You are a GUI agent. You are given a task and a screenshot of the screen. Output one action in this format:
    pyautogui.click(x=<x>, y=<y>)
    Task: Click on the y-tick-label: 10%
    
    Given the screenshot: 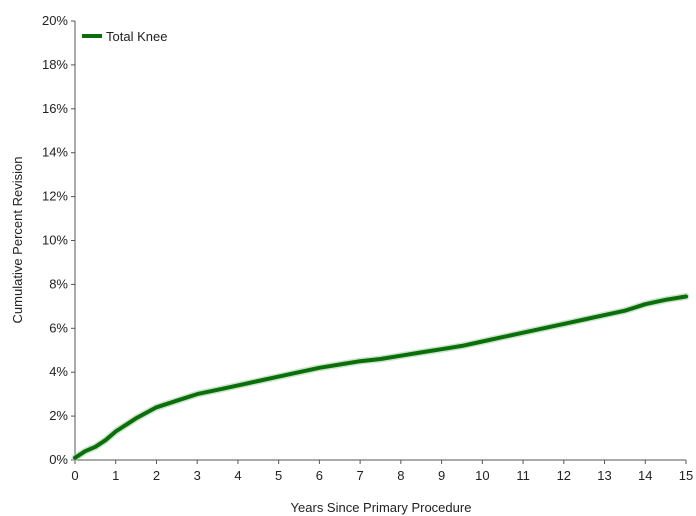 What is the action you would take?
    pyautogui.click(x=55, y=240)
    